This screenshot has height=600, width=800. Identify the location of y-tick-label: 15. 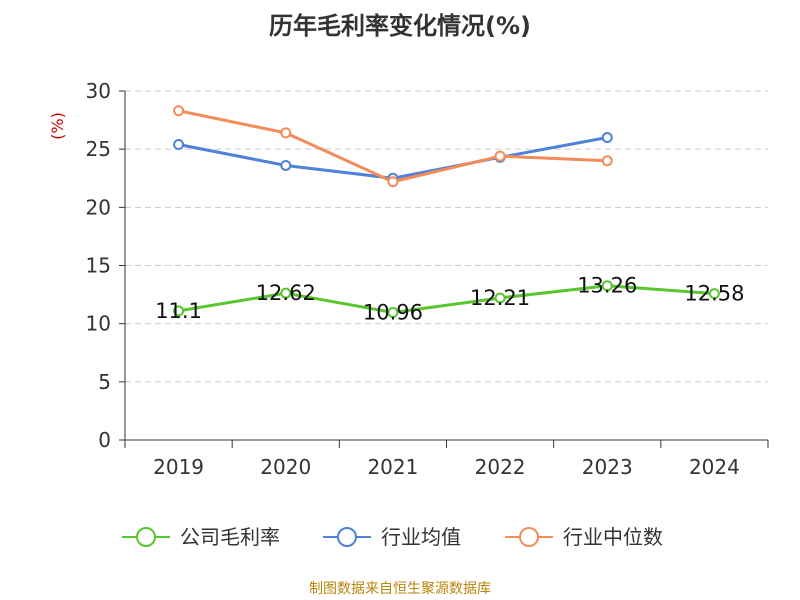
(98, 266).